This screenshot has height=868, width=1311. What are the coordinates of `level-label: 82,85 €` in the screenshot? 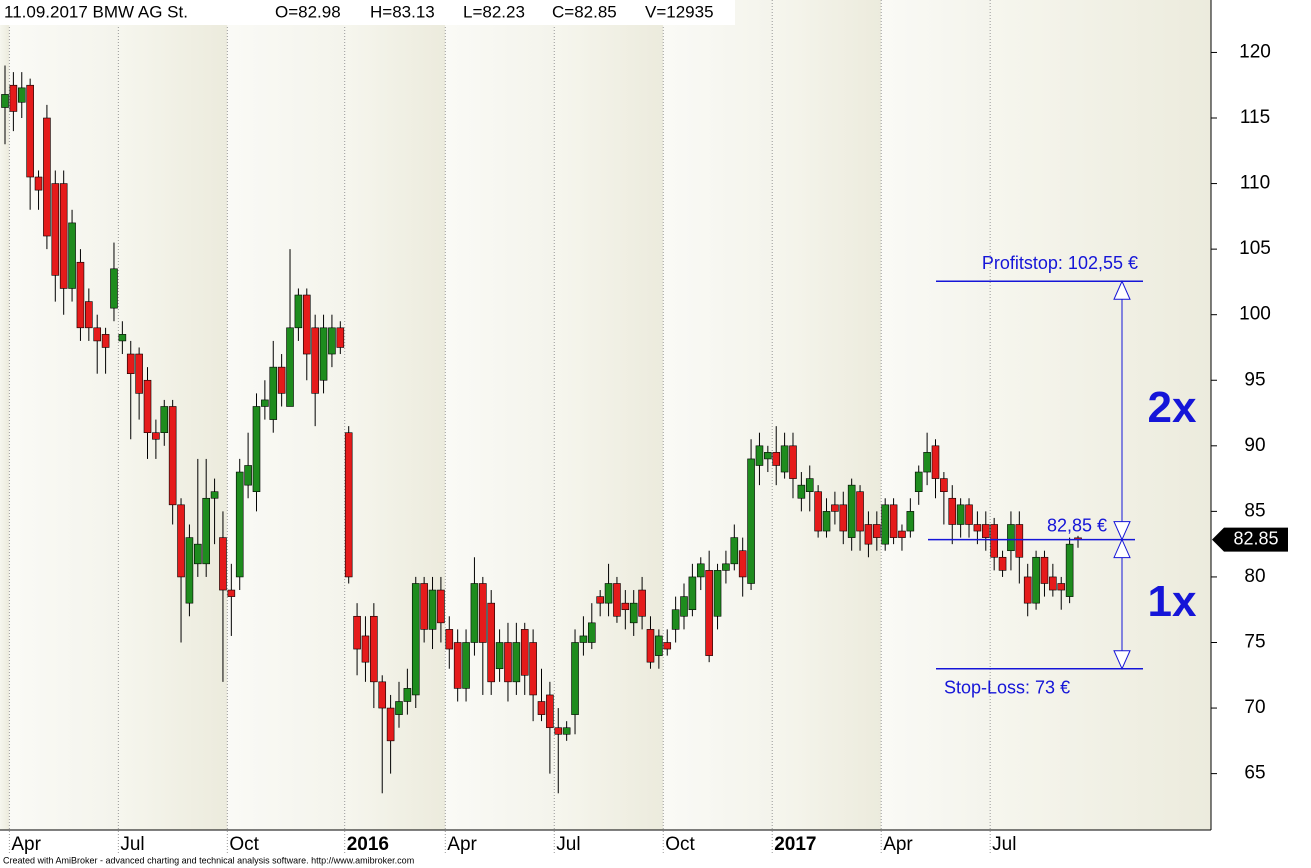 It's located at (1077, 525).